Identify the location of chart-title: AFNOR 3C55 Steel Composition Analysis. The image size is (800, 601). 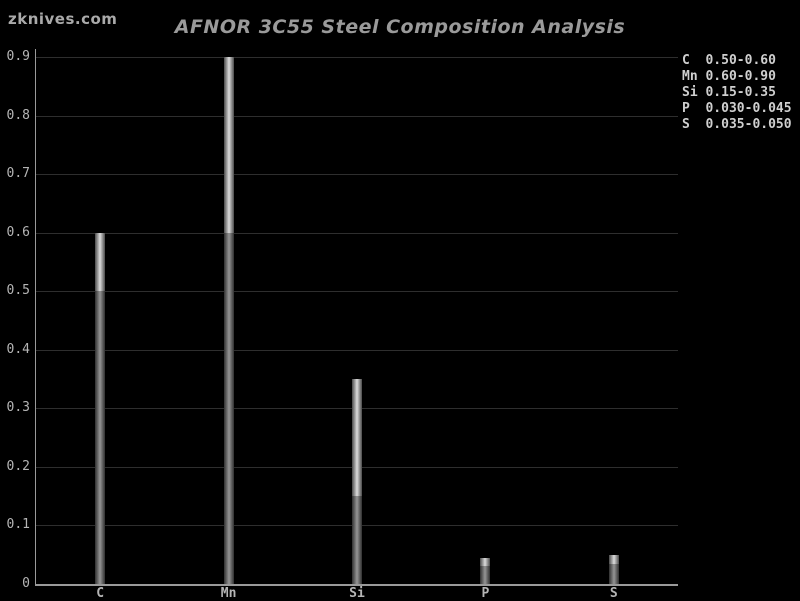
(400, 27).